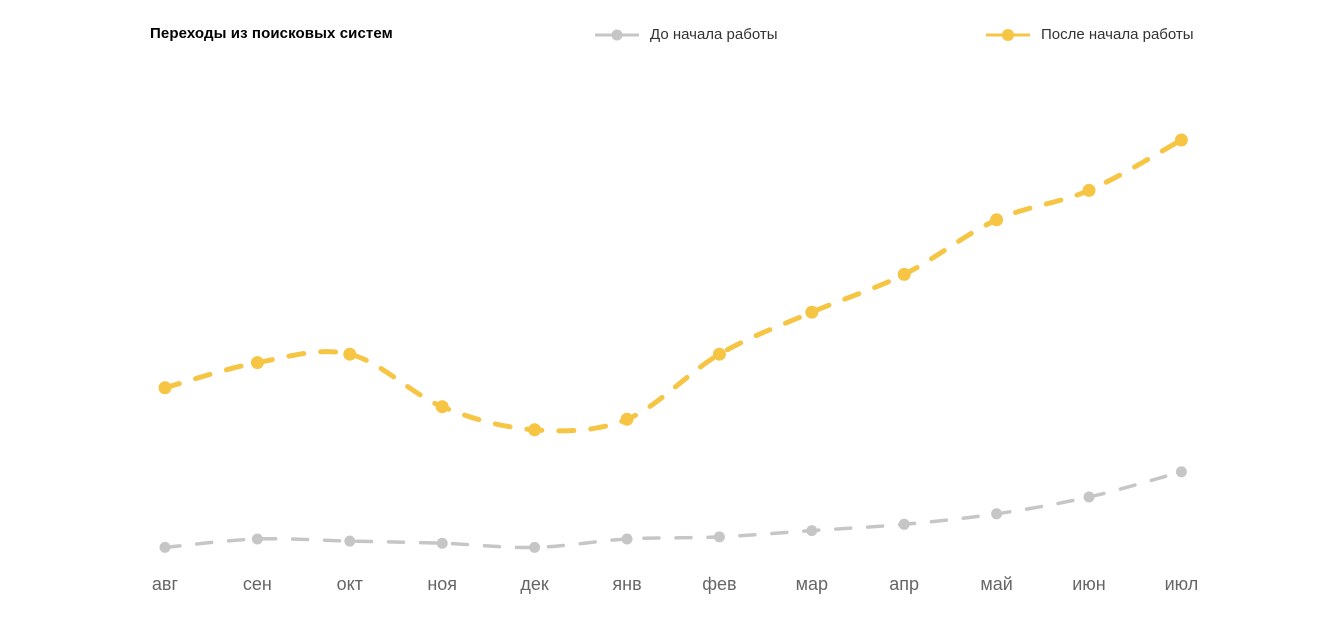  Describe the element at coordinates (1117, 34) in the screenshot. I see `legend-label-after-start: После начала работы` at that location.